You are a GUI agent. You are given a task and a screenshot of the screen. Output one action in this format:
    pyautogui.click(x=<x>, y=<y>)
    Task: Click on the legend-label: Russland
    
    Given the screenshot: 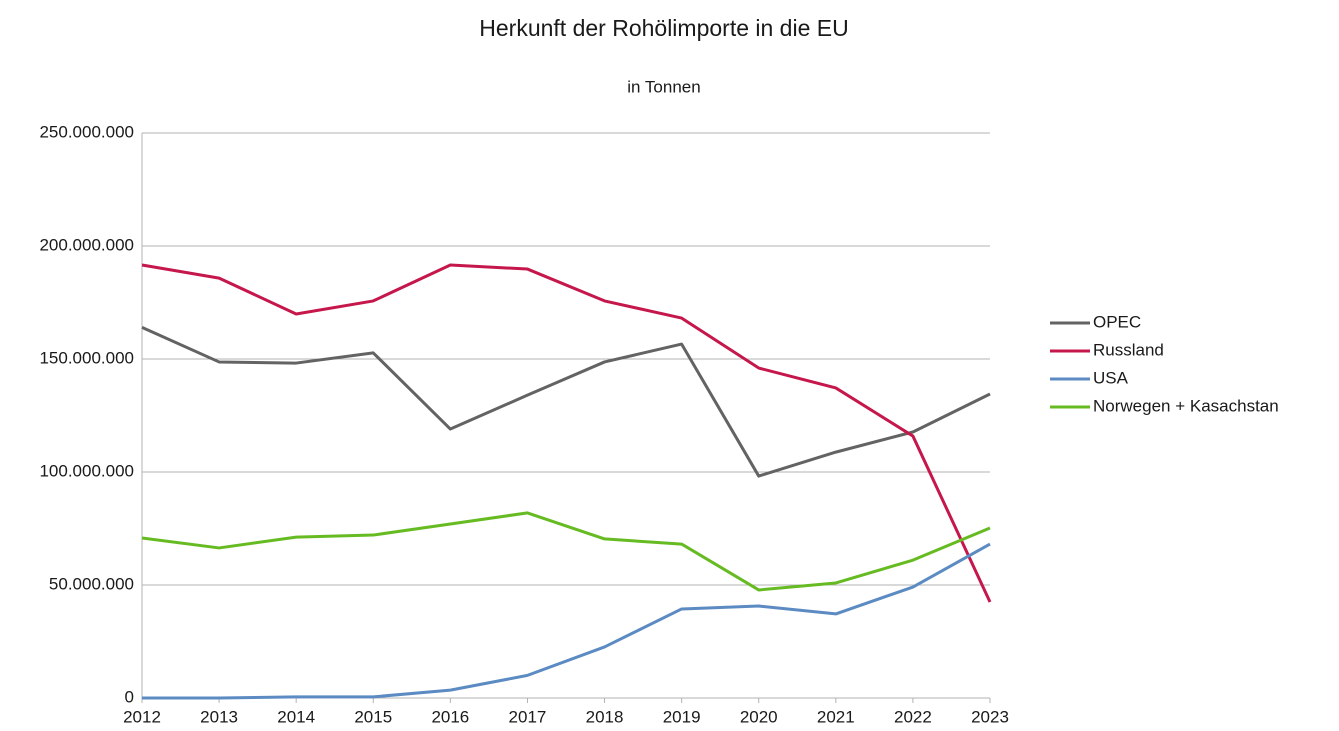 What is the action you would take?
    pyautogui.click(x=1128, y=349)
    